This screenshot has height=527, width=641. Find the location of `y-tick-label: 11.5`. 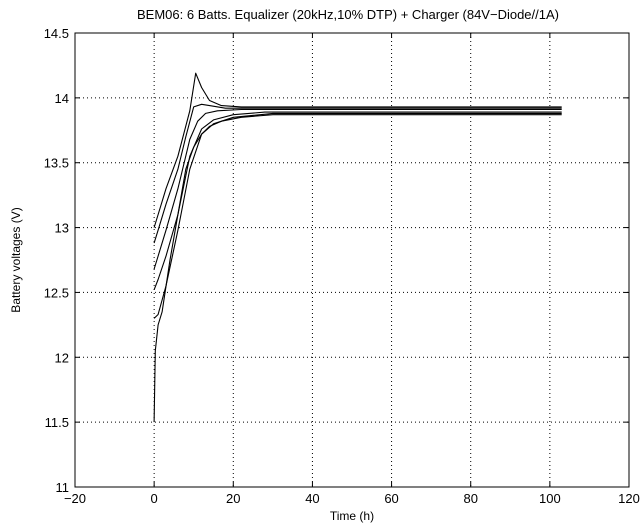

y-tick-label: 11.5 is located at coordinates (57, 422).